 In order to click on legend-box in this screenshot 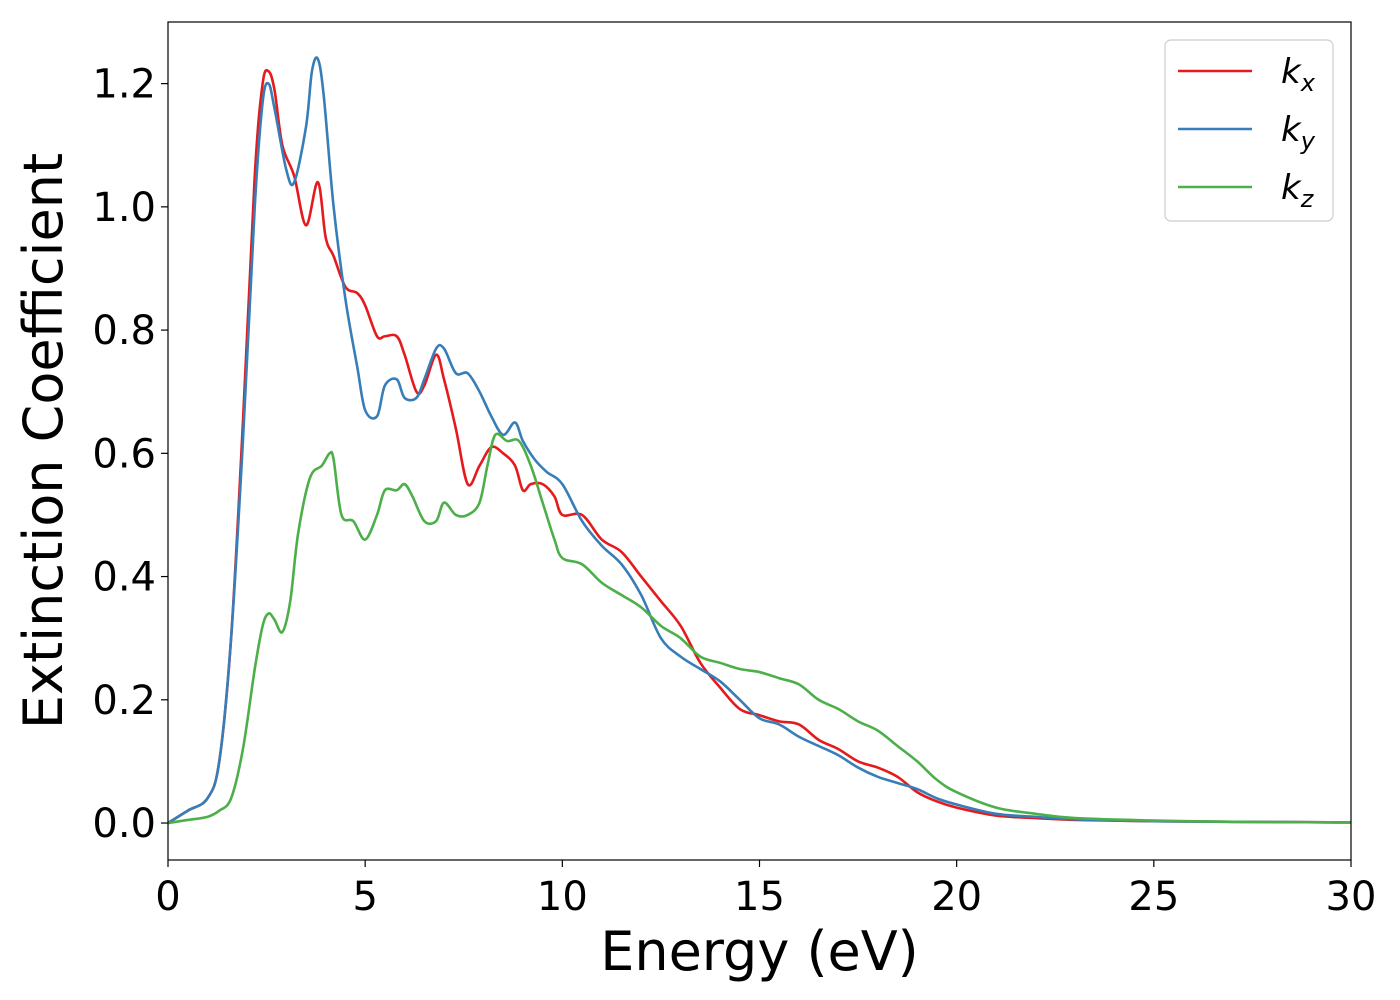, I will do `click(1249, 130)`.